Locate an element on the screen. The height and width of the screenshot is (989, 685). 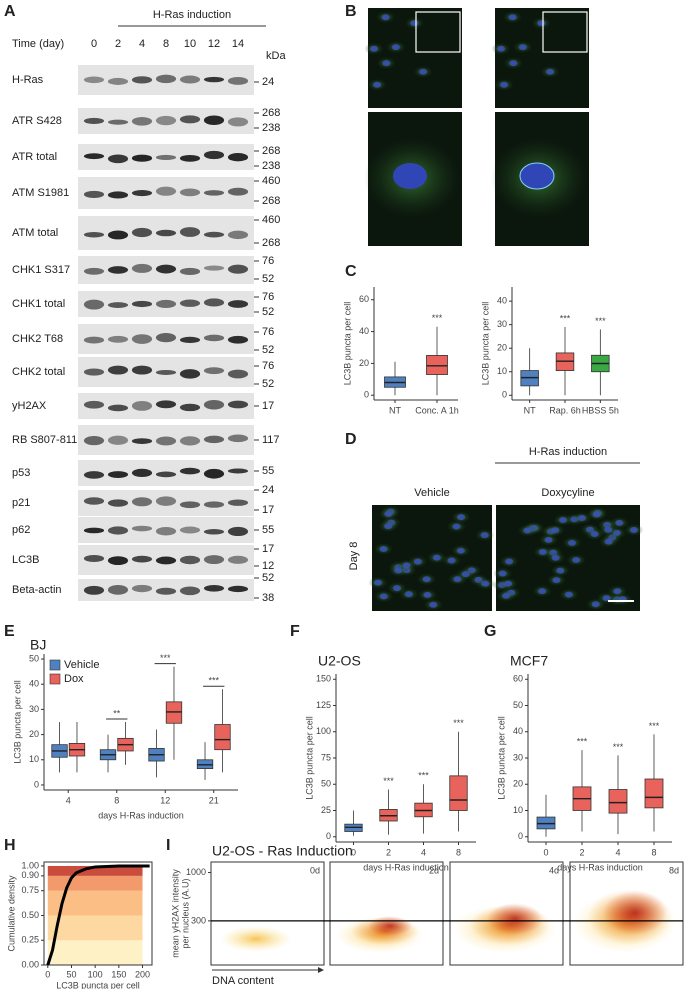
lane-label: 10 is located at coordinates (190, 44).